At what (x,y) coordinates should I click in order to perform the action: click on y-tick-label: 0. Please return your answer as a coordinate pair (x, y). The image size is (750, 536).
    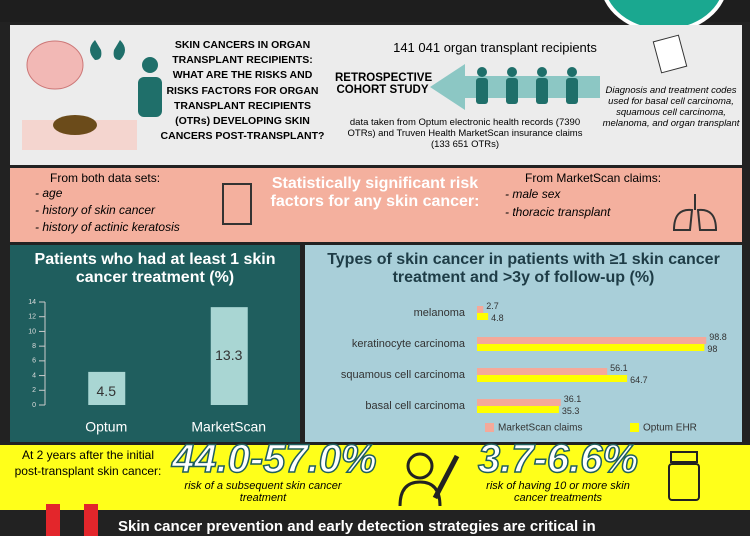
    Looking at the image, I should click on (34, 405).